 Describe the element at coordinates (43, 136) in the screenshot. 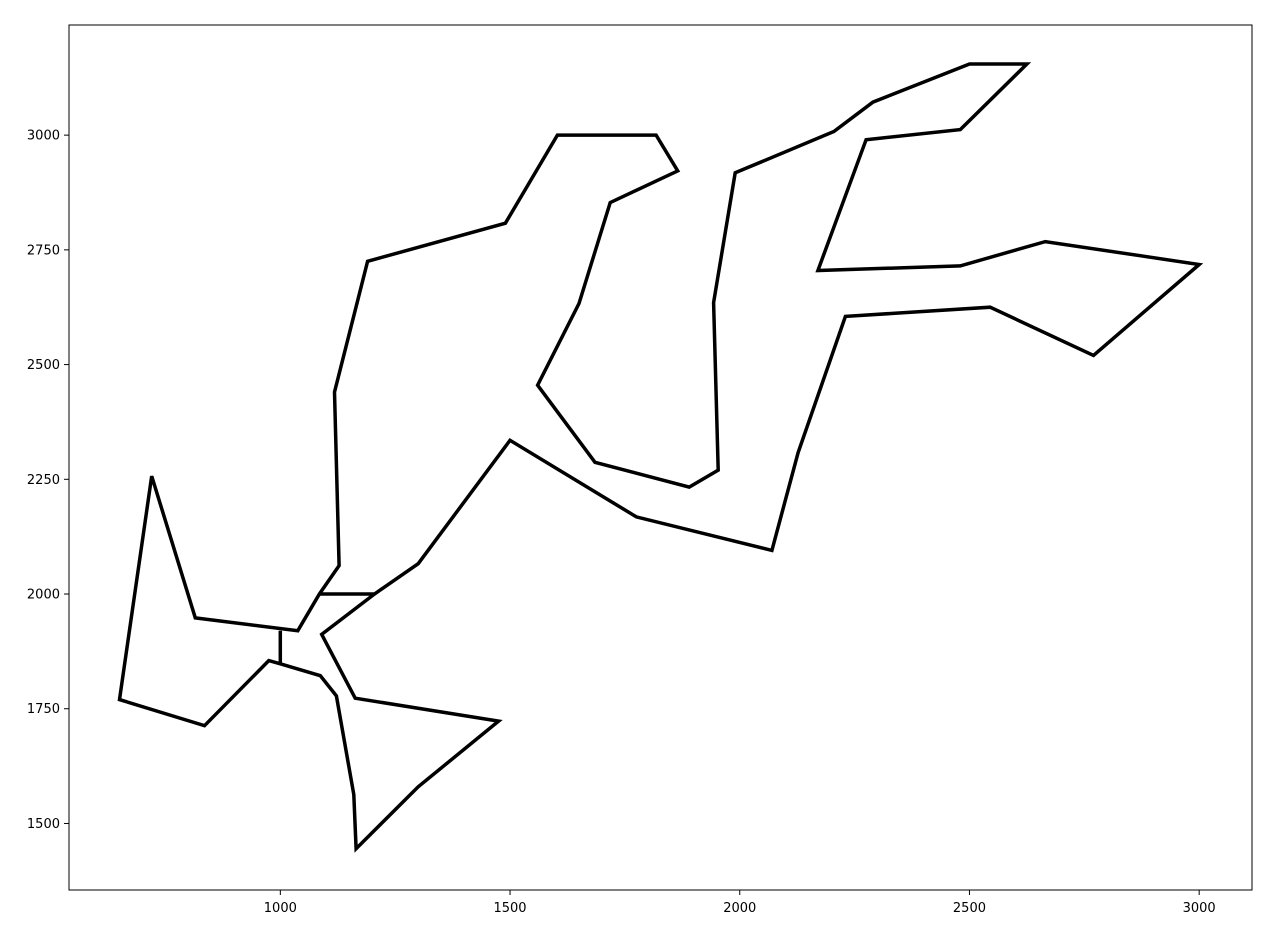

I see `y-tick-label: 3000` at that location.